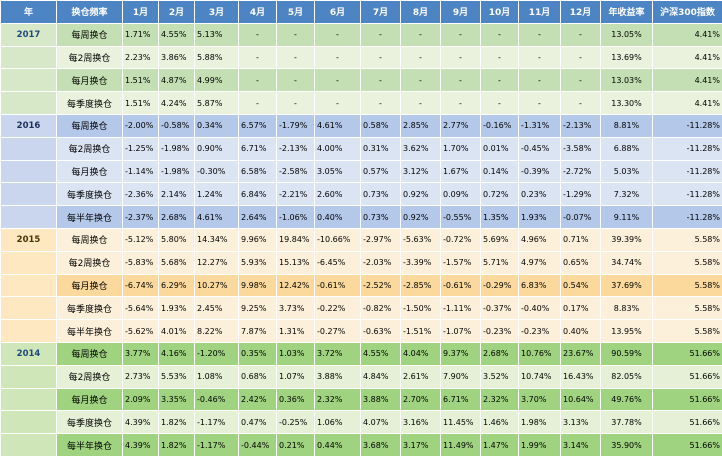  What do you see at coordinates (338, 194) in the screenshot?
I see `month-cell-6: 2.60%` at bounding box center [338, 194].